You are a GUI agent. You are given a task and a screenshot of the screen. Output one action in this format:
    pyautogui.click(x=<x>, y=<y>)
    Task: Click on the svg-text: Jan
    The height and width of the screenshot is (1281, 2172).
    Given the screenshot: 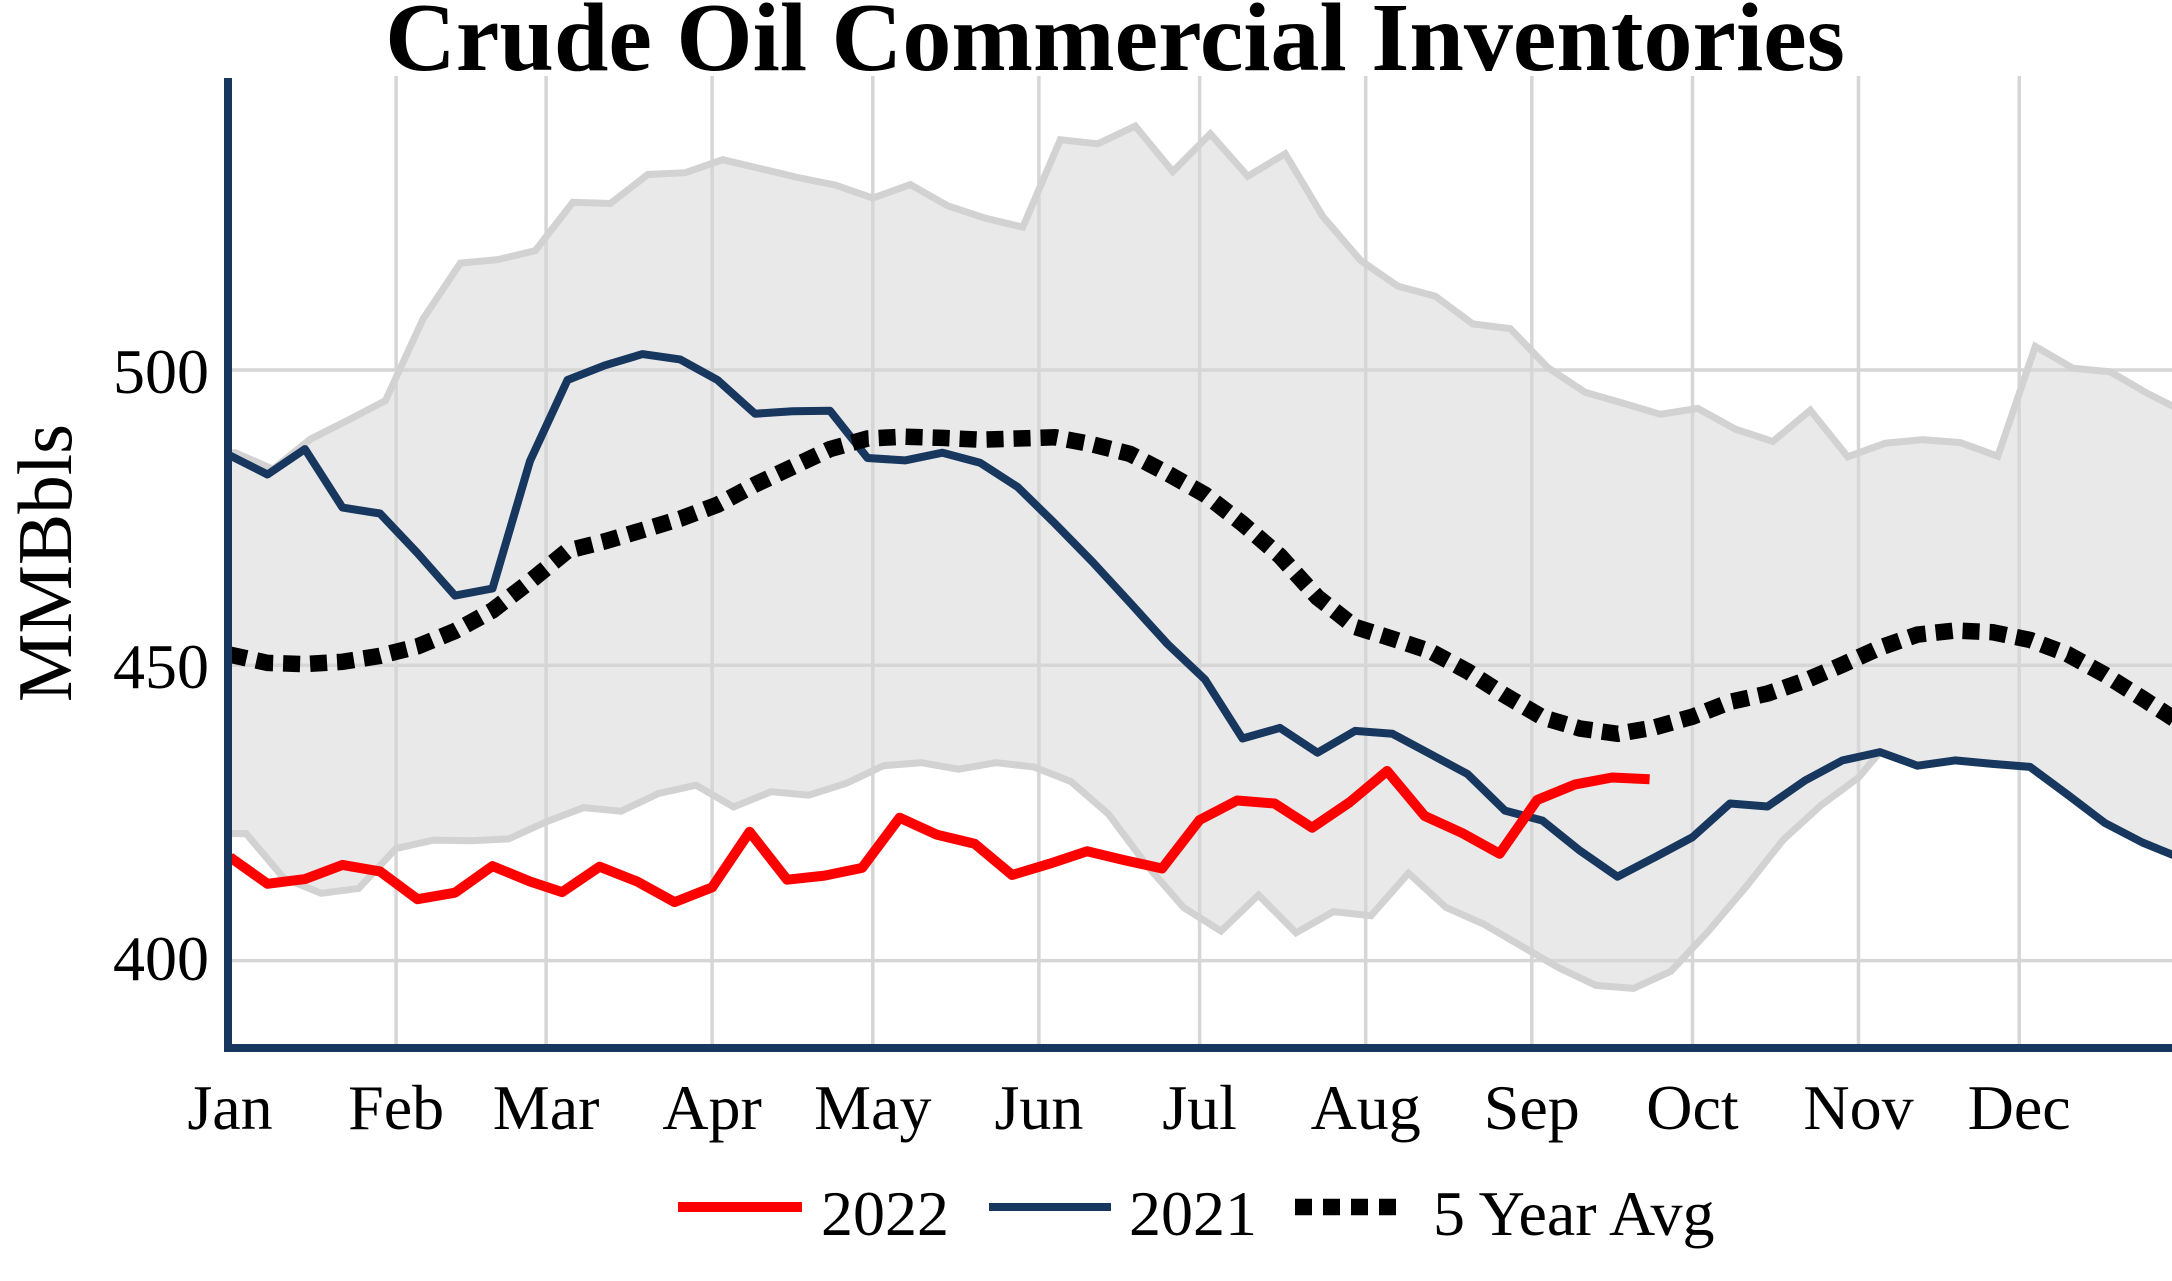 What is the action you would take?
    pyautogui.click(x=229, y=1107)
    